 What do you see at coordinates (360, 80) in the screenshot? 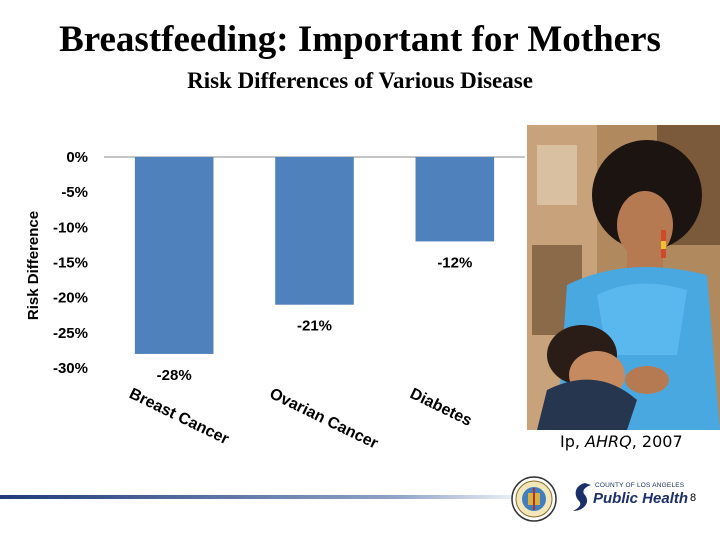
I see `slide-subtitle: Risk Differences of Various Disease` at bounding box center [360, 80].